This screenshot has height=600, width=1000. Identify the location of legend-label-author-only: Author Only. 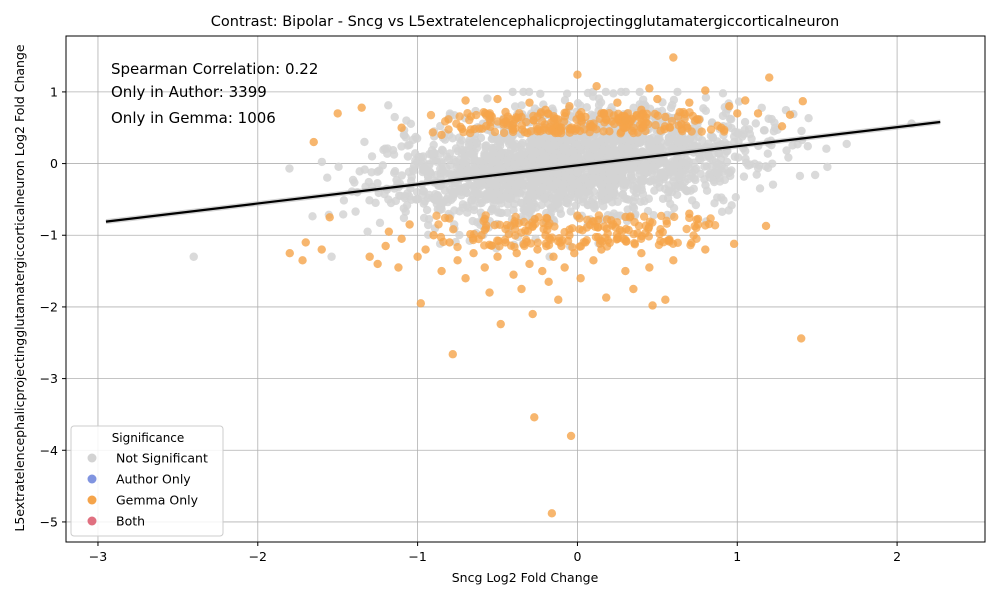
(153, 479).